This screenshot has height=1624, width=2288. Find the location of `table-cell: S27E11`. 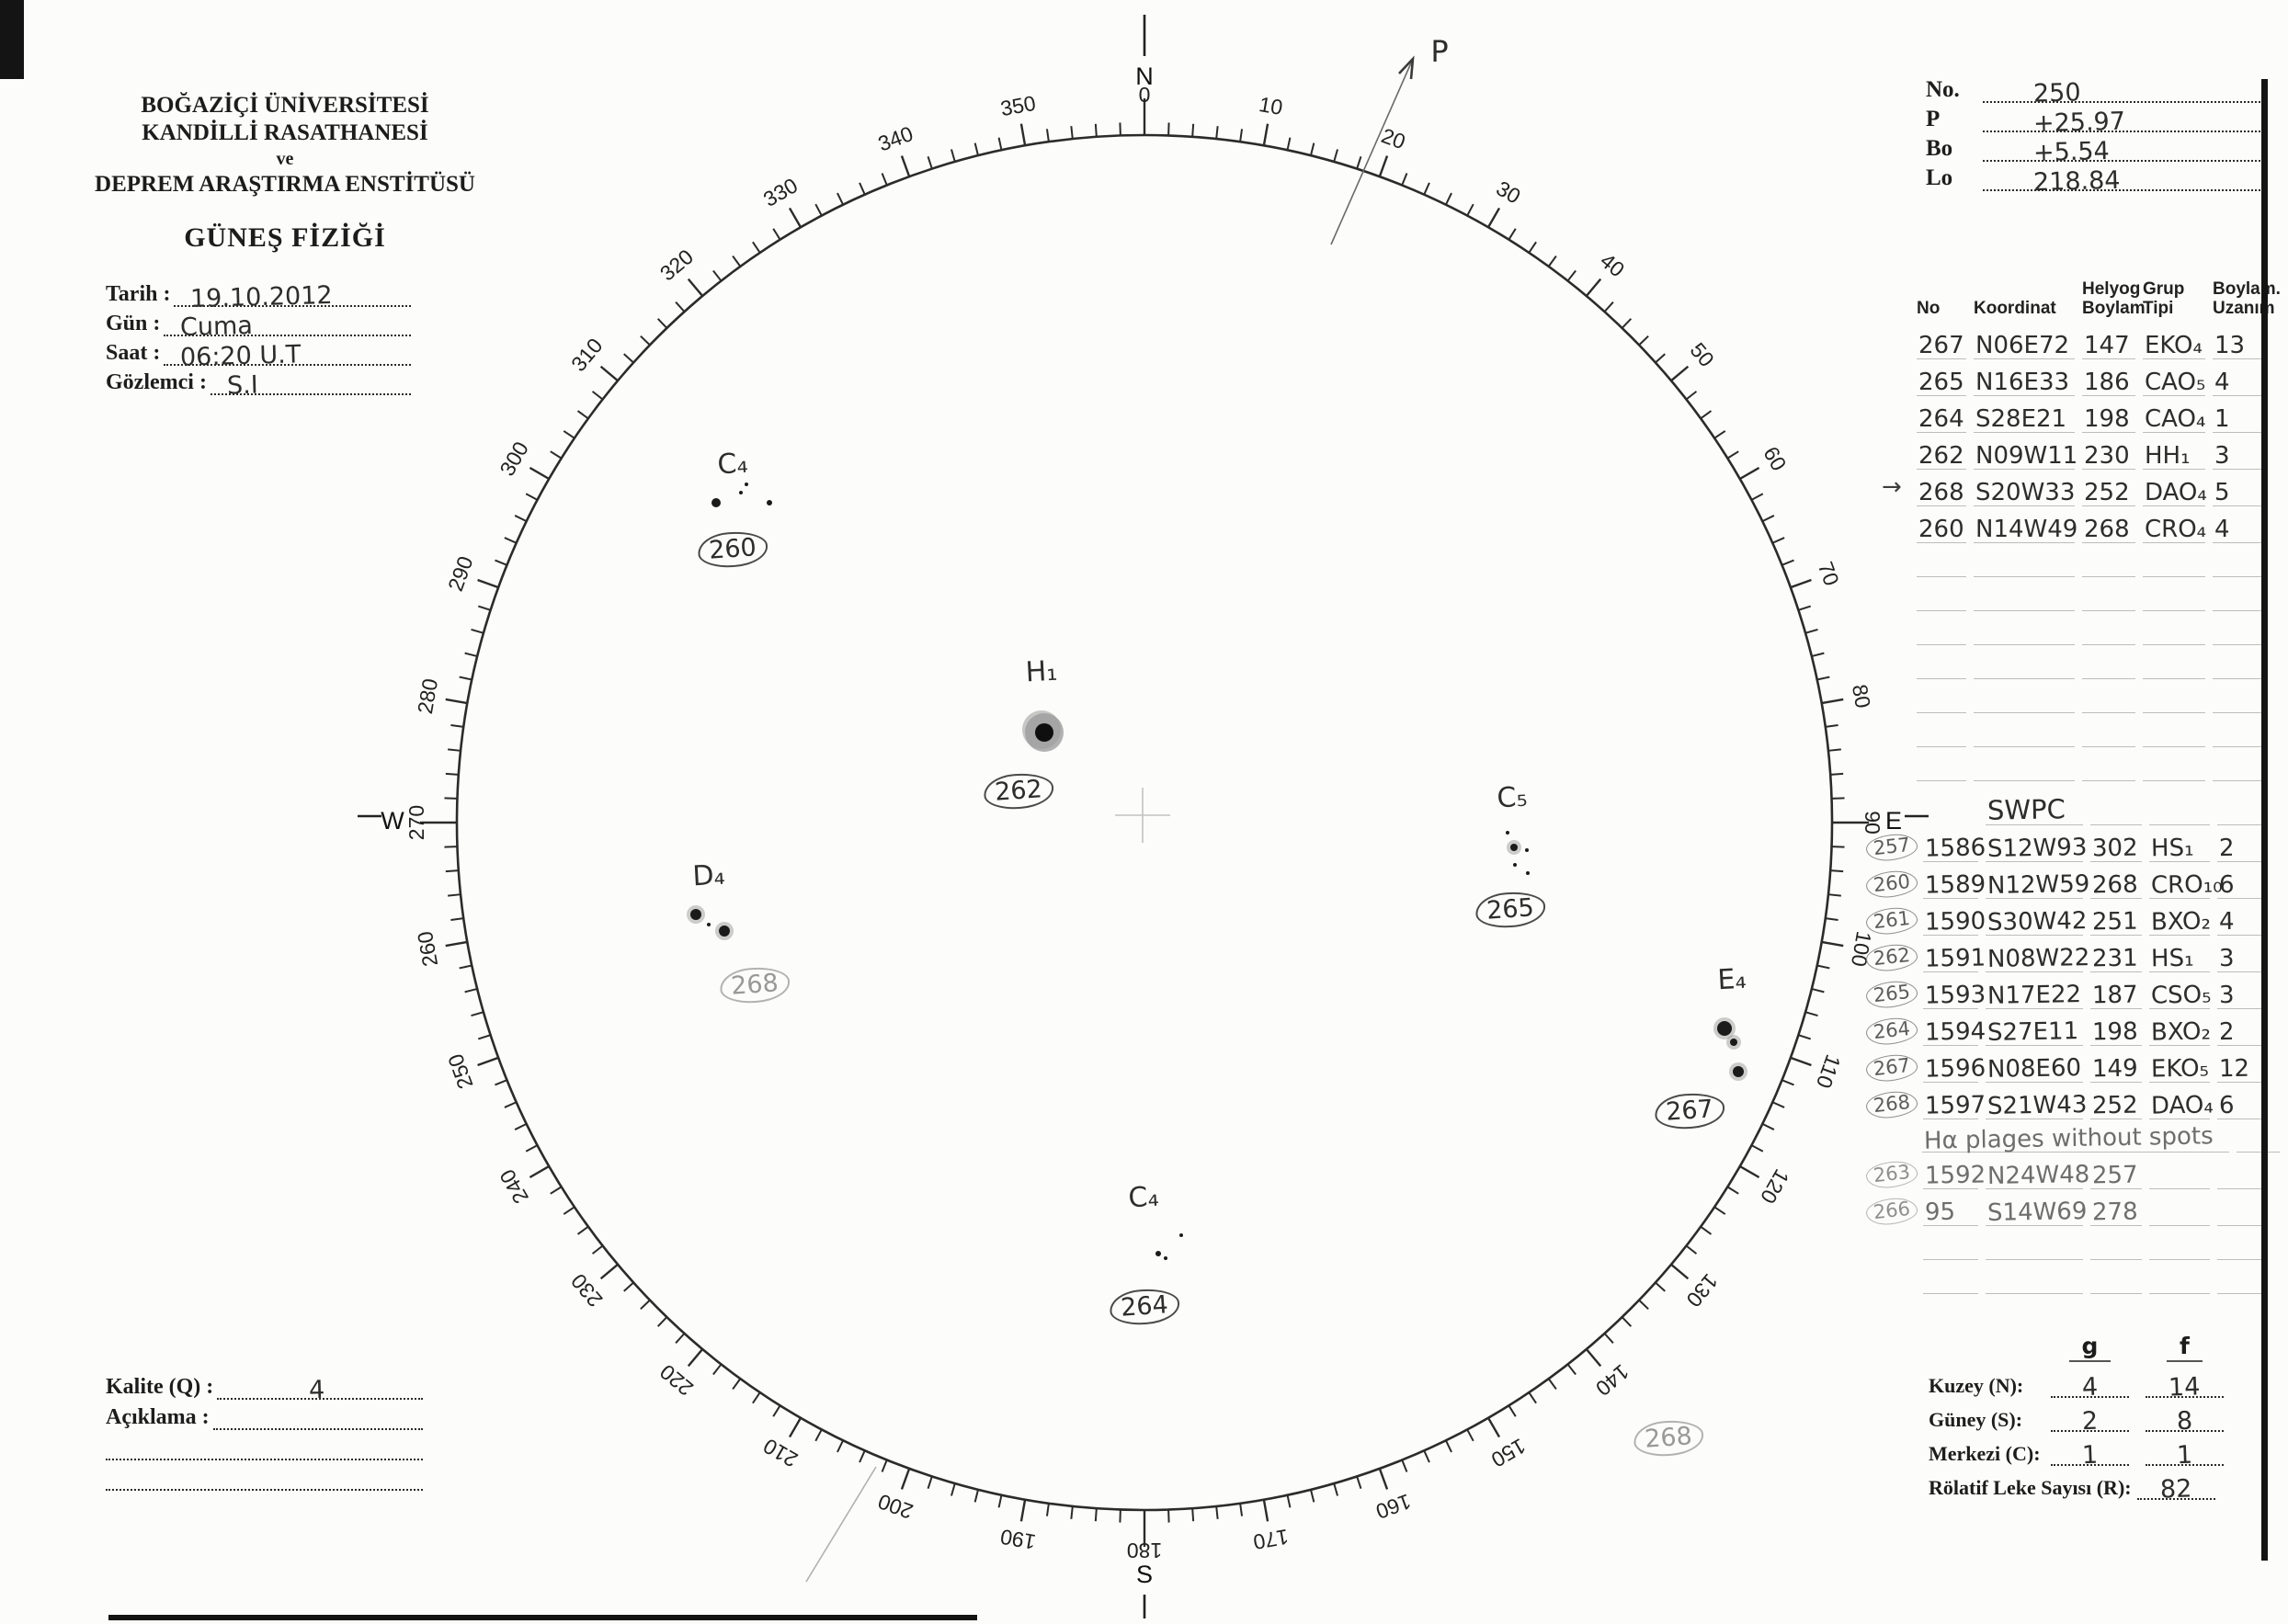

table-cell: S27E11 is located at coordinates (2035, 1028).